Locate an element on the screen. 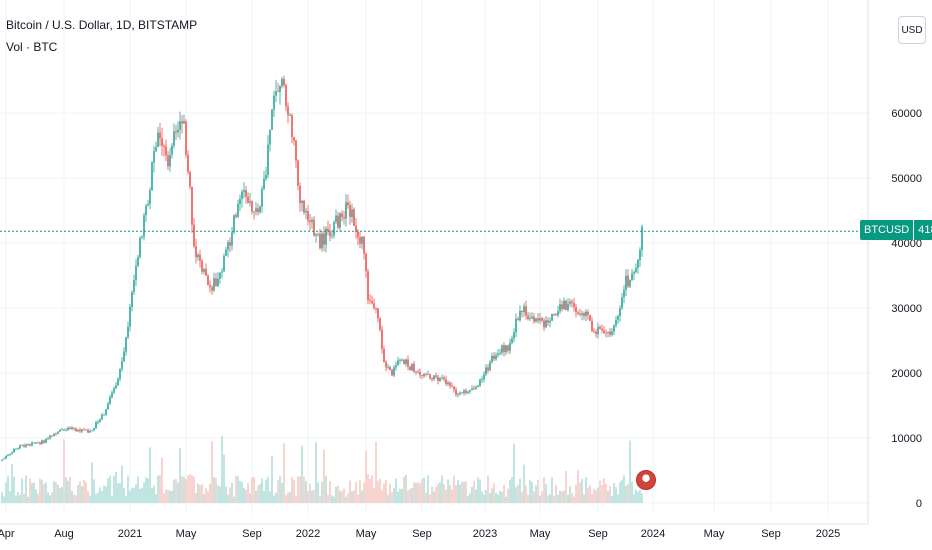 This screenshot has height=550, width=932. y-tick-label: 40000 is located at coordinates (906, 244).